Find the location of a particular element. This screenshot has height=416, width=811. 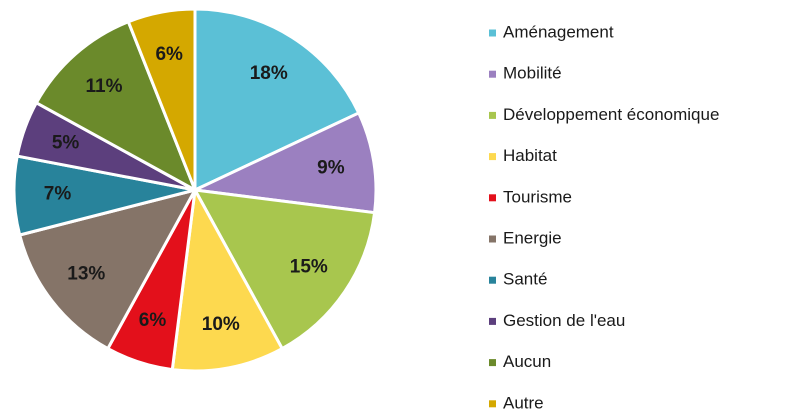

data-label: 15% is located at coordinates (309, 266).